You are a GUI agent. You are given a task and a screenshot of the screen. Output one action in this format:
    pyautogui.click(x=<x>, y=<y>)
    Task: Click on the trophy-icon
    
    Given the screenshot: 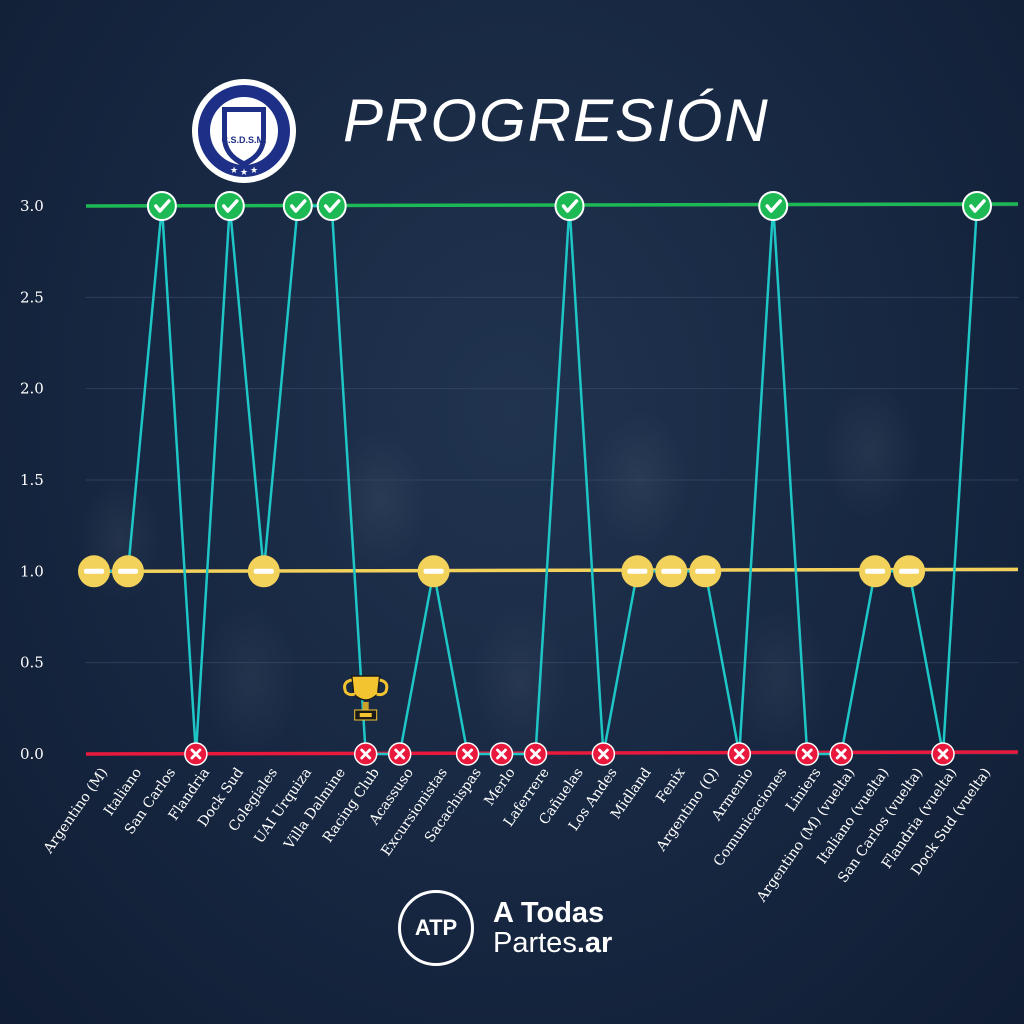 What is the action you would take?
    pyautogui.click(x=366, y=698)
    